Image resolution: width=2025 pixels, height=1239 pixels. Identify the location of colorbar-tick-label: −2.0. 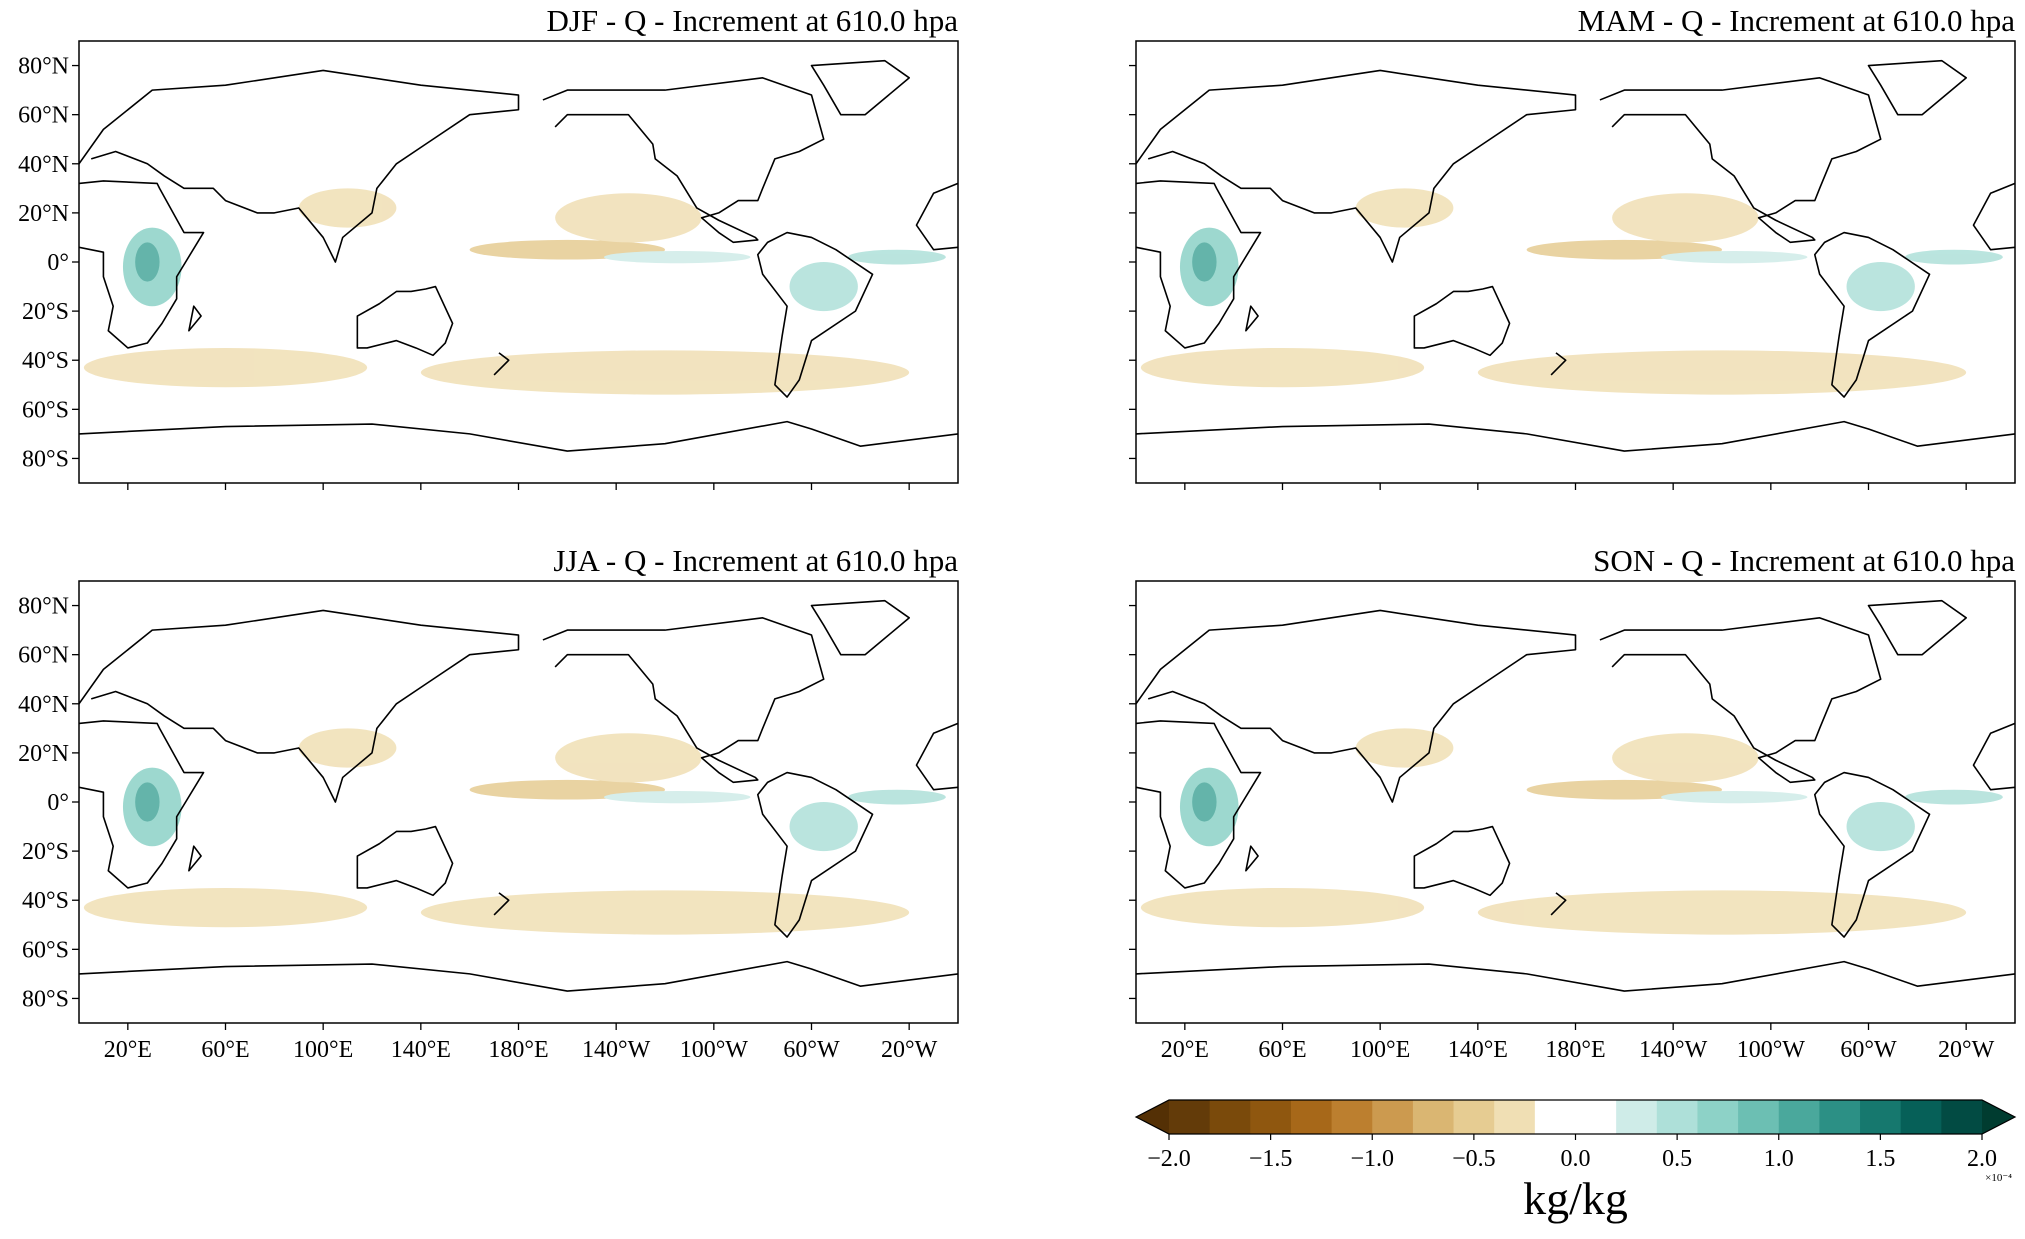
(1169, 1159).